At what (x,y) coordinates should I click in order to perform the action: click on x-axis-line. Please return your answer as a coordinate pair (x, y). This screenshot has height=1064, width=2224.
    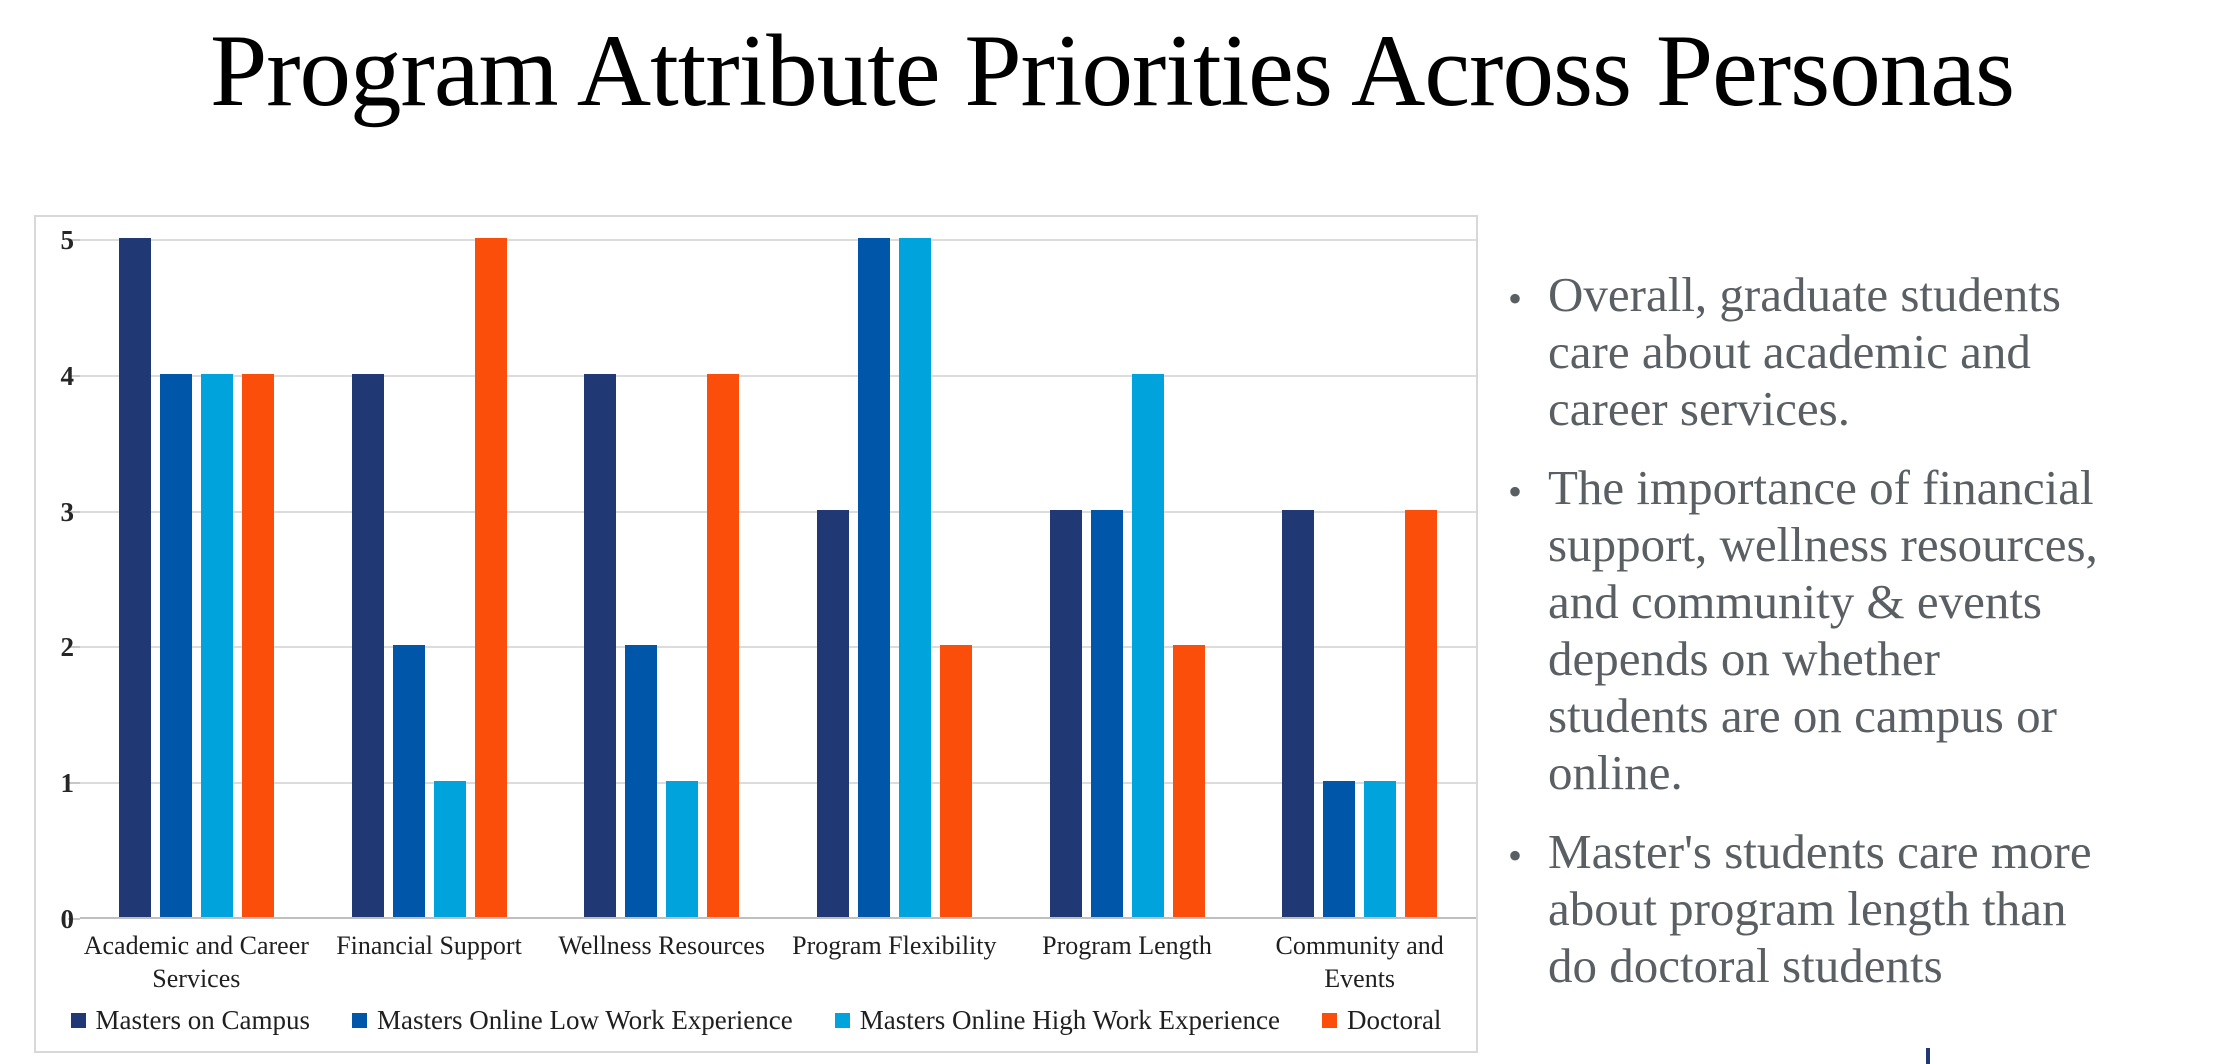
    Looking at the image, I should click on (778, 918).